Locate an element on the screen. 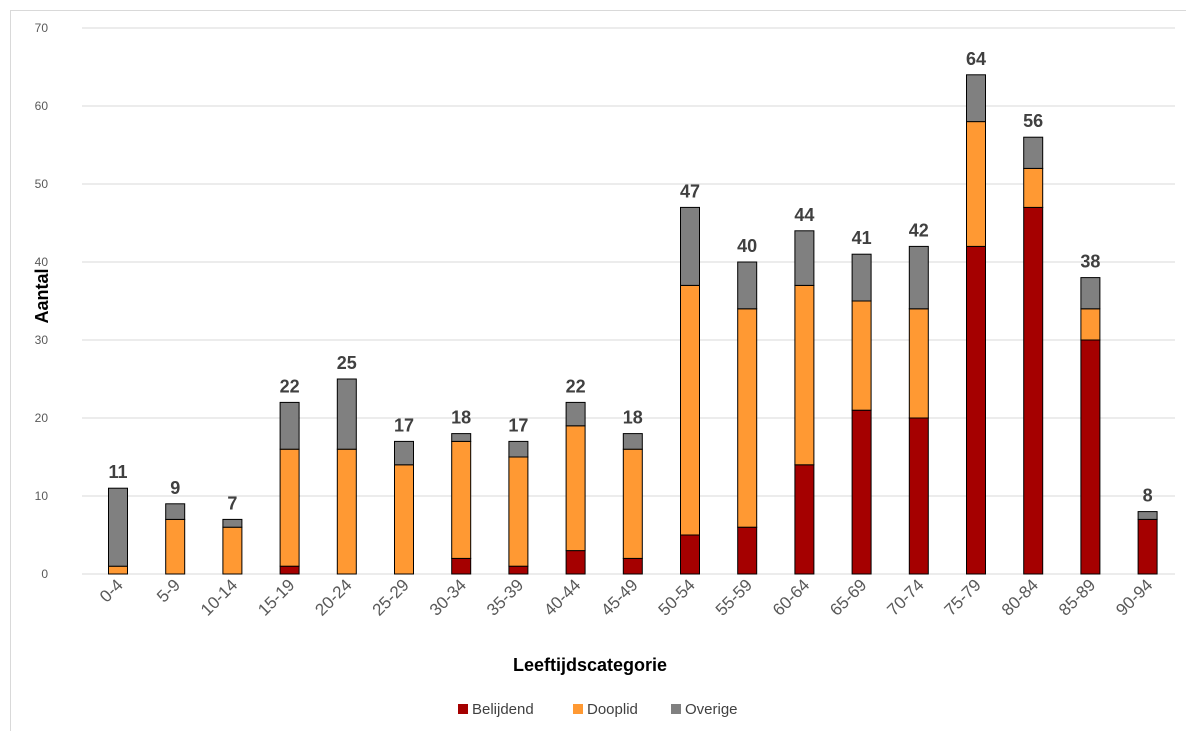 This screenshot has width=1186, height=731. x-tick-label: 0-4 is located at coordinates (111, 590).